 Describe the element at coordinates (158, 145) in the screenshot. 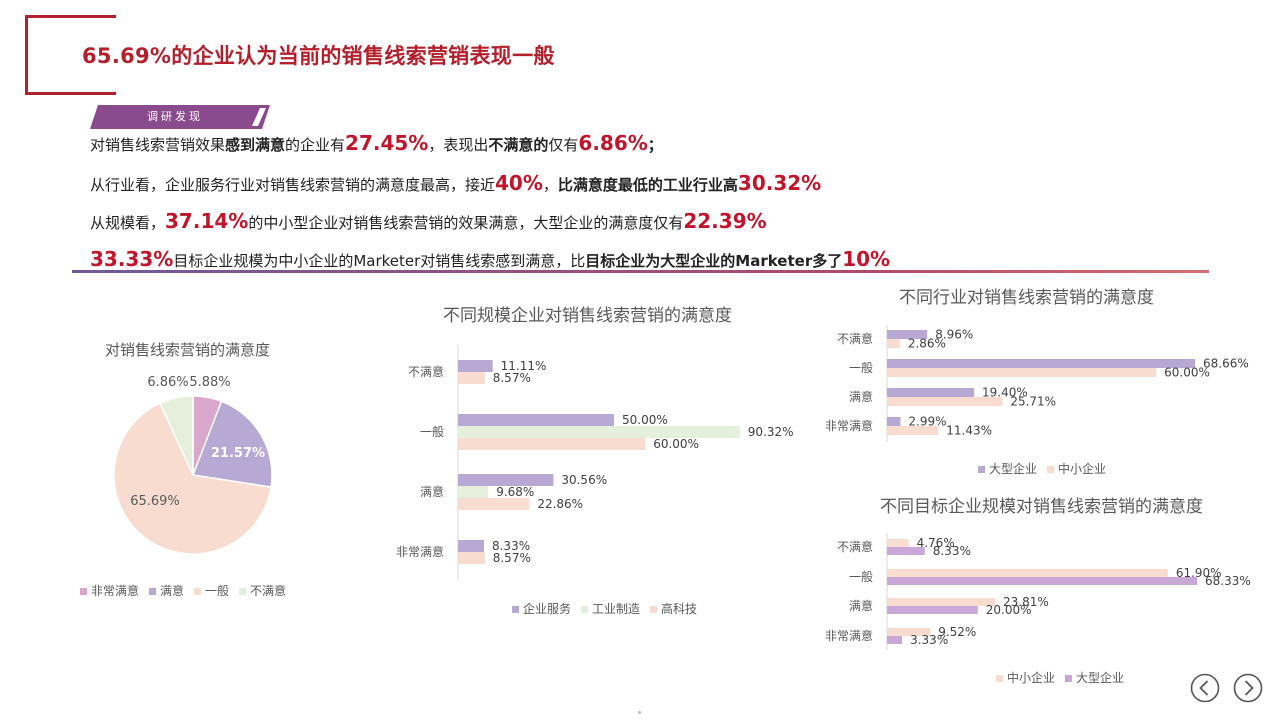

I see `body-text: 对销售线索营销效果` at that location.